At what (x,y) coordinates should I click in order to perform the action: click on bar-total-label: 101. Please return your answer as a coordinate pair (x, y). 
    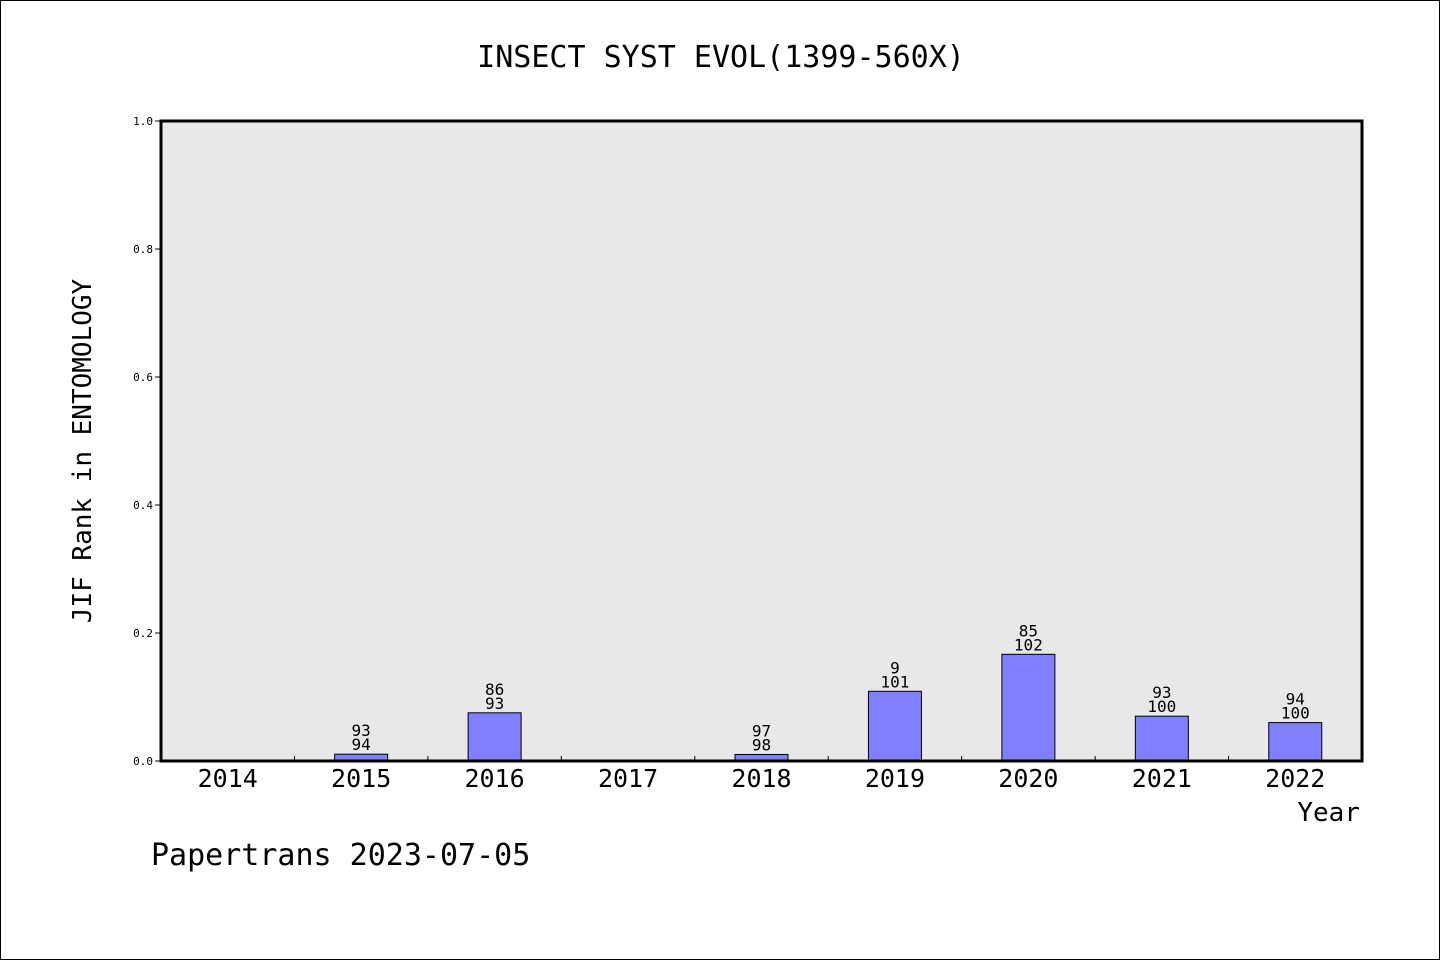
    Looking at the image, I should click on (894, 681).